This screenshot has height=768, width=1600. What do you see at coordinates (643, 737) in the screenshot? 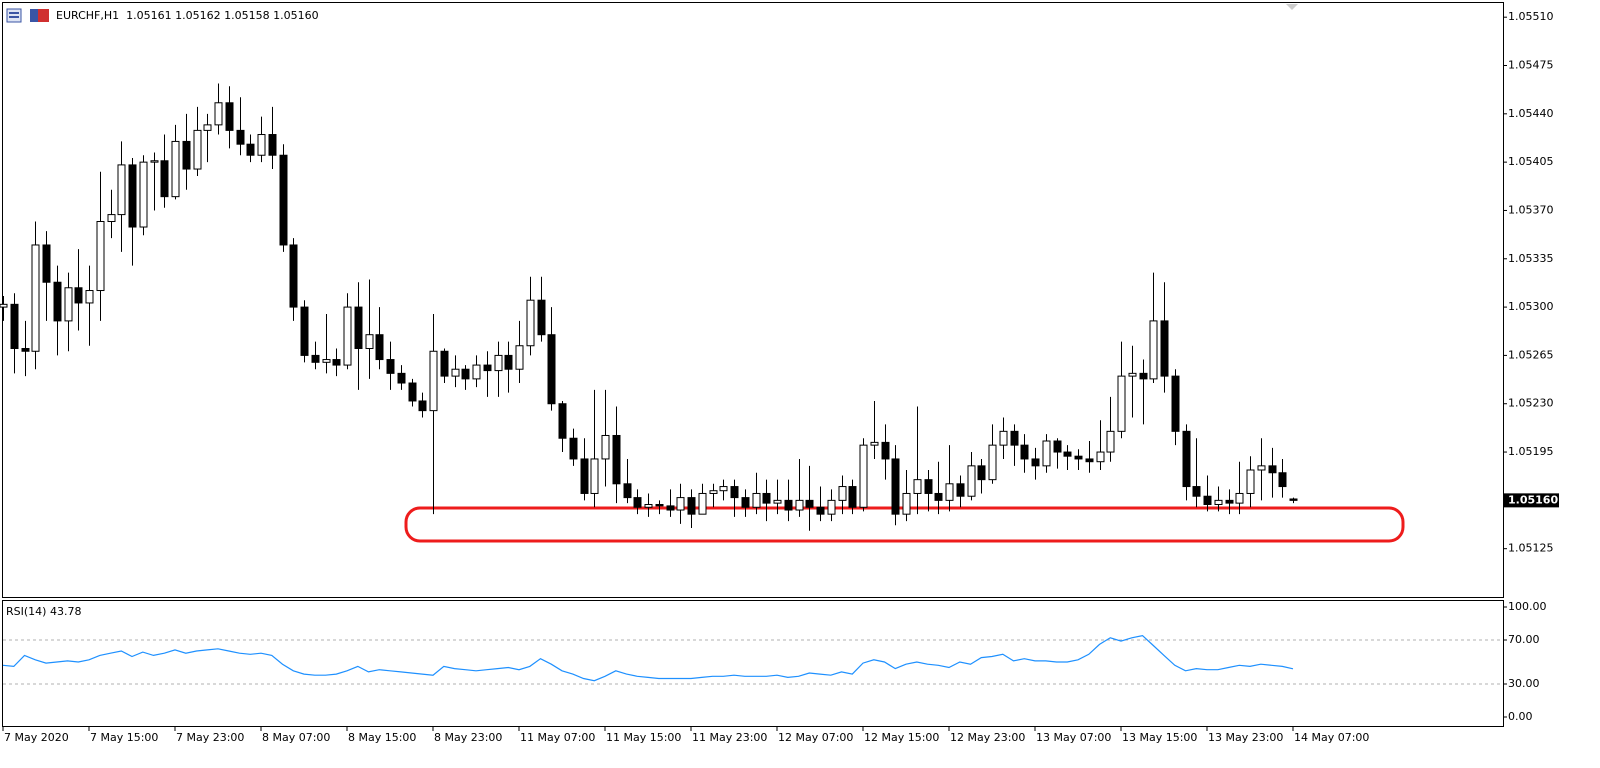
I see `x-tick-label: 11 May 15:00` at bounding box center [643, 737].